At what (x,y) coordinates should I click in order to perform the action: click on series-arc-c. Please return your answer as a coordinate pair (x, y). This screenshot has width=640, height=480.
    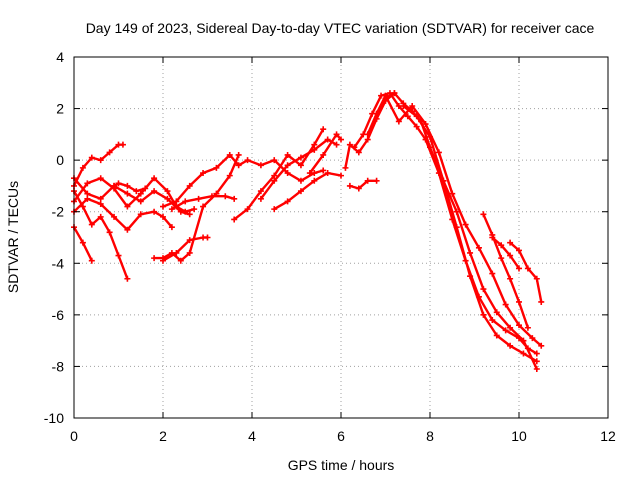
    Looking at the image, I should click on (134, 195).